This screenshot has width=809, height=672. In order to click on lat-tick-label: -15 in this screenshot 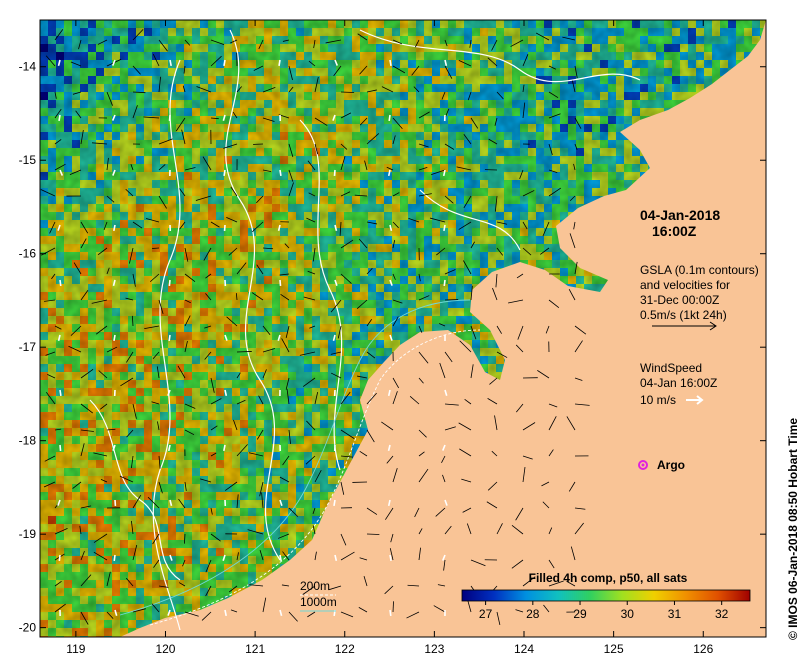, I will do `click(28, 160)`.